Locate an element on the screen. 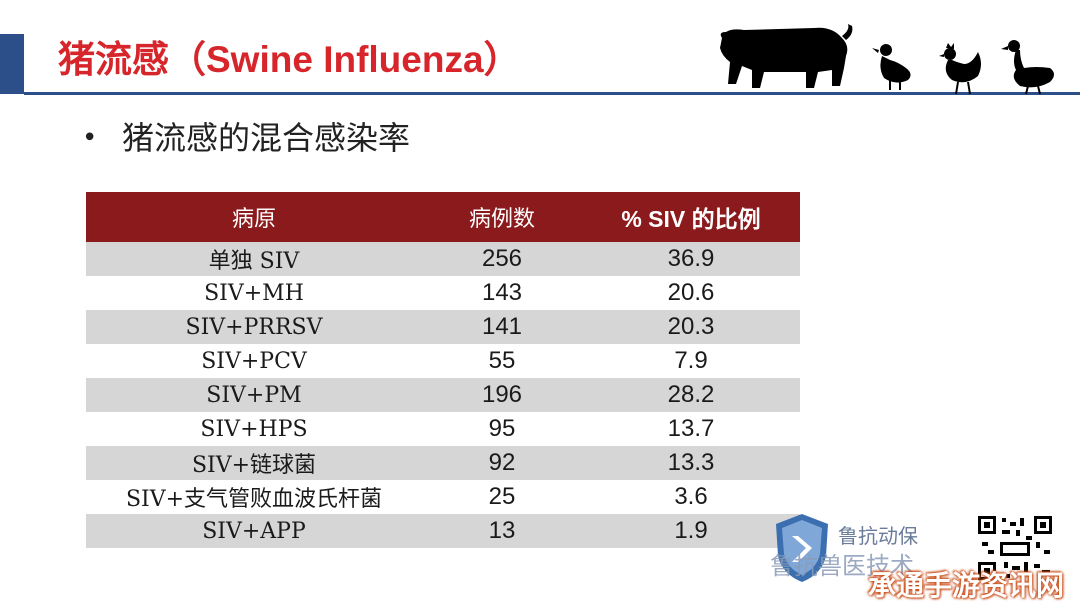 This screenshot has height=608, width=1080. table-row: SIV+支气管败血波氏杆菌 25 3.6 is located at coordinates (443, 497).